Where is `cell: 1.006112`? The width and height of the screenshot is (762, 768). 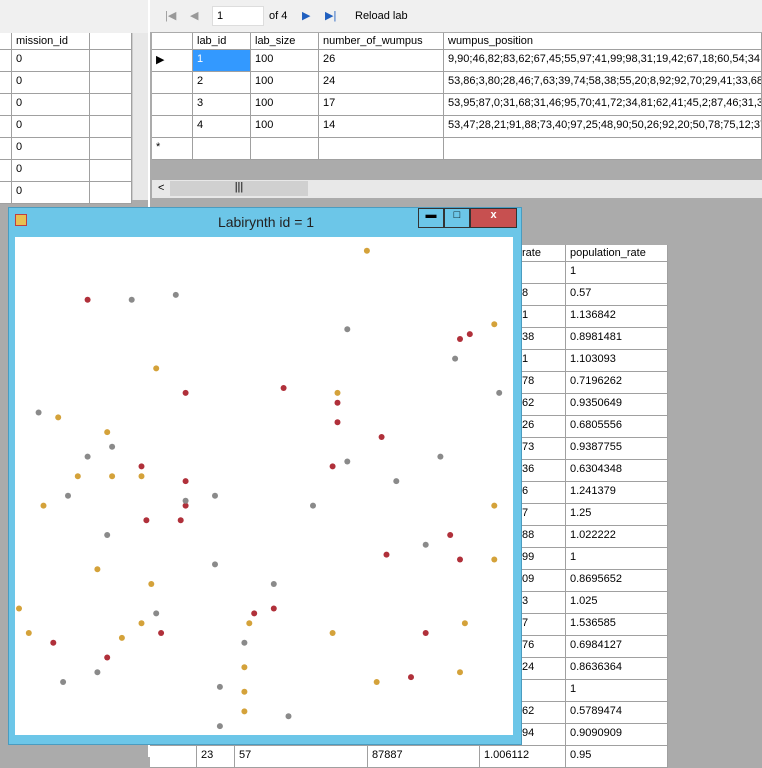 cell: 1.006112 is located at coordinates (523, 757).